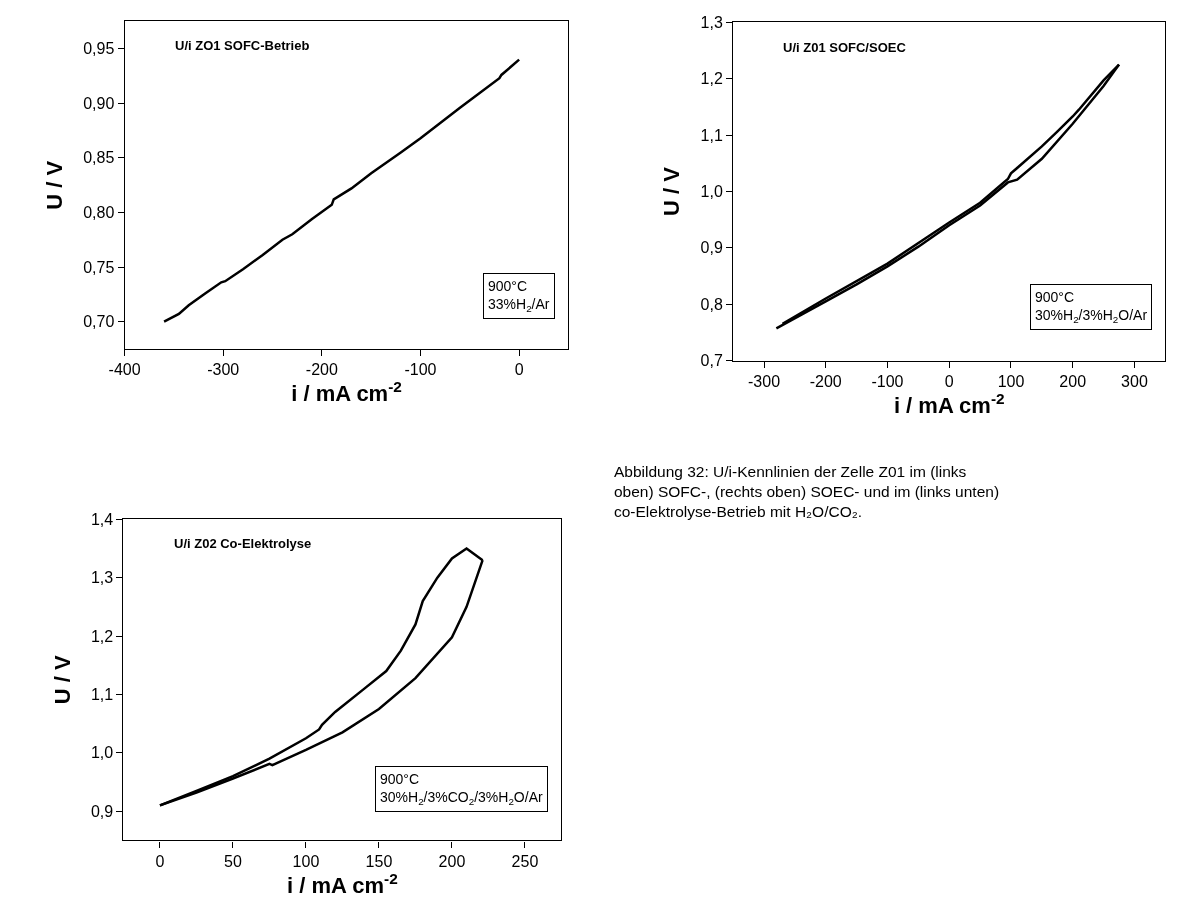 Image resolution: width=1184 pixels, height=914 pixels. I want to click on text: U/i Z01 SOFC/SOEC, so click(845, 47).